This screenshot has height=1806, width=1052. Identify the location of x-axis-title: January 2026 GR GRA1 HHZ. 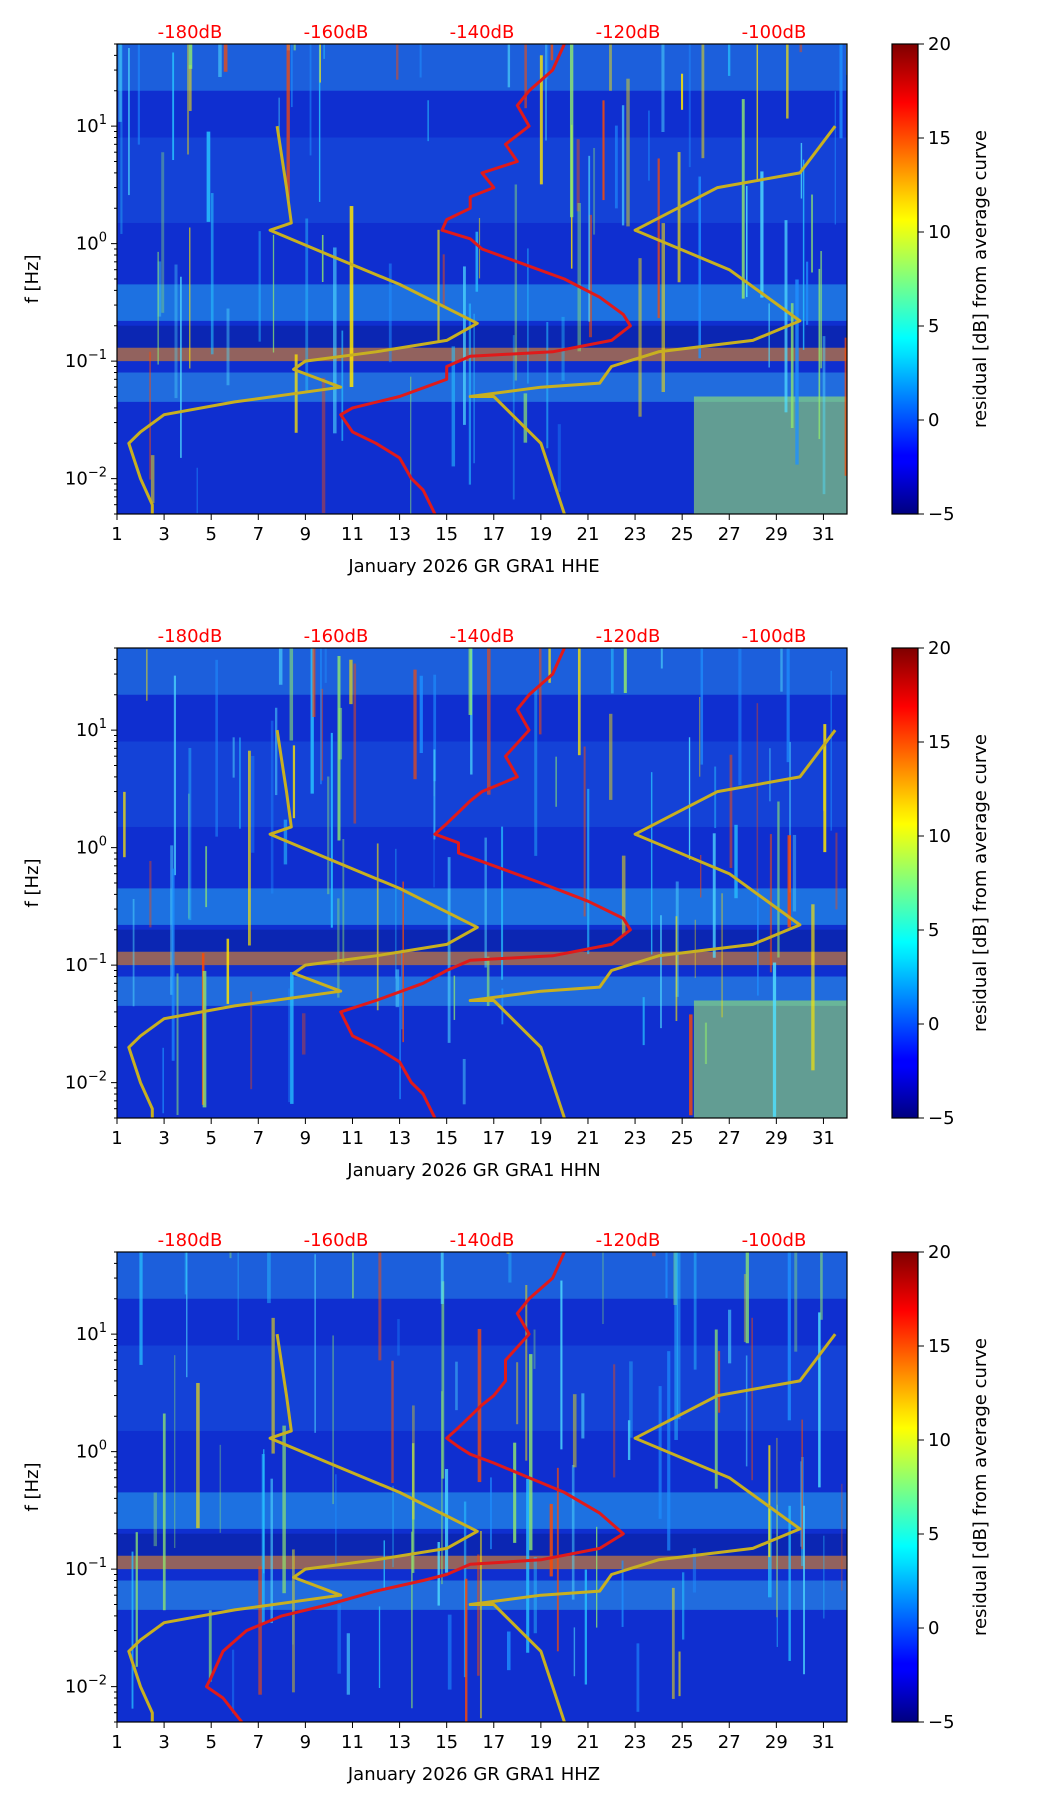
(473, 1774).